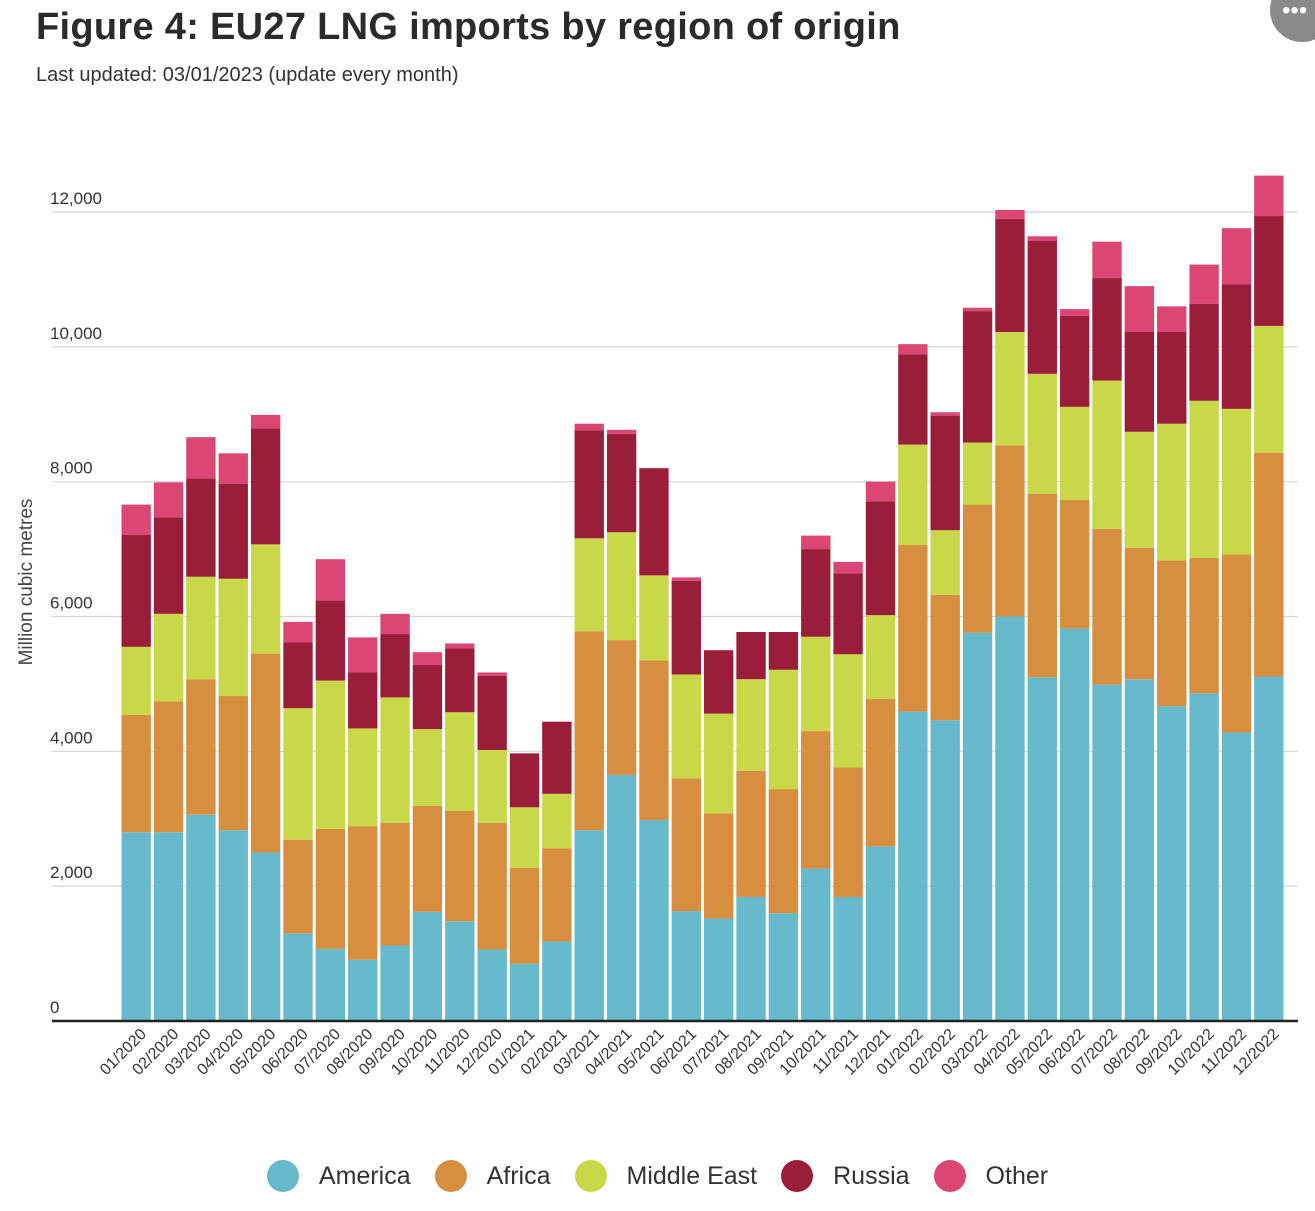 The width and height of the screenshot is (1315, 1211). What do you see at coordinates (990, 1176) in the screenshot?
I see `legend-item-other: Other` at bounding box center [990, 1176].